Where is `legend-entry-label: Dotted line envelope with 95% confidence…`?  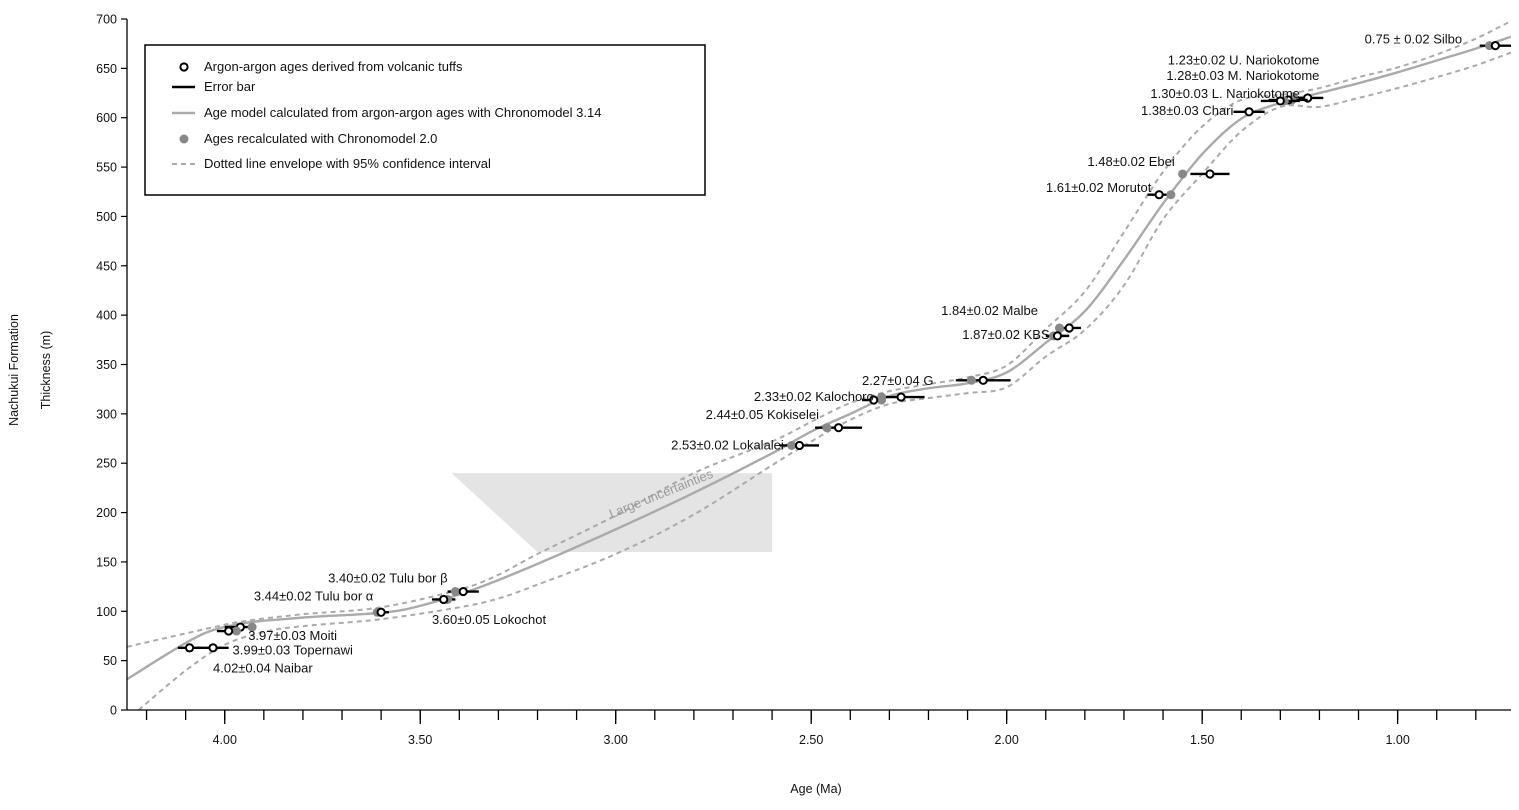
legend-entry-label: Dotted line envelope with 95% confidence… is located at coordinates (347, 163).